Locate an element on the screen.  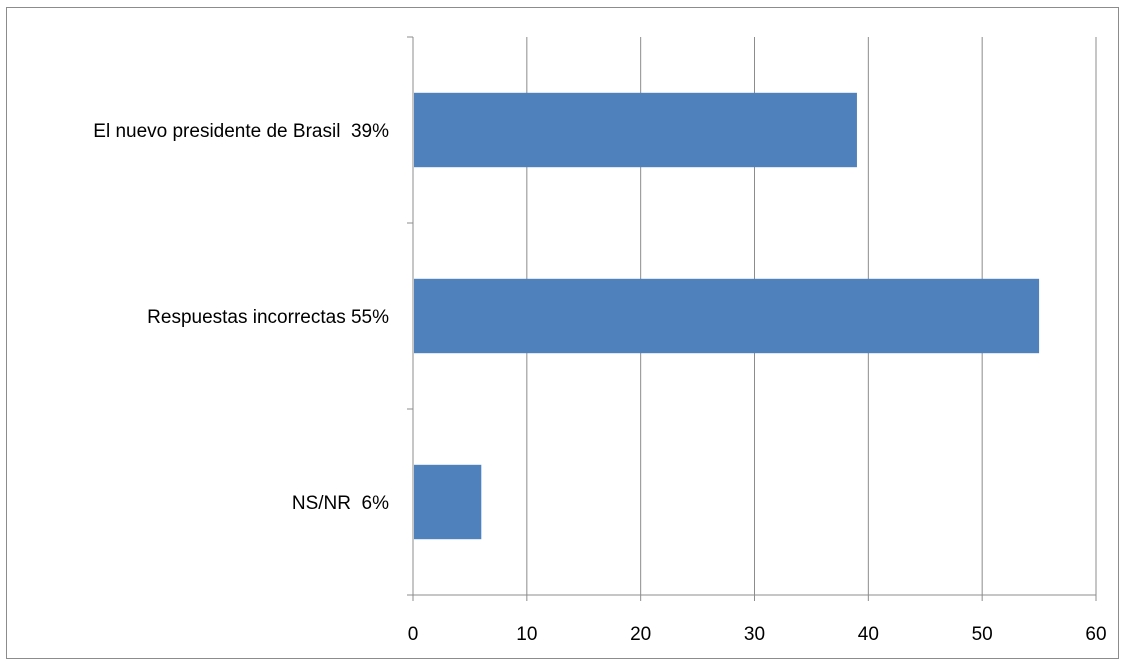
x-tick-label: 30 is located at coordinates (754, 634).